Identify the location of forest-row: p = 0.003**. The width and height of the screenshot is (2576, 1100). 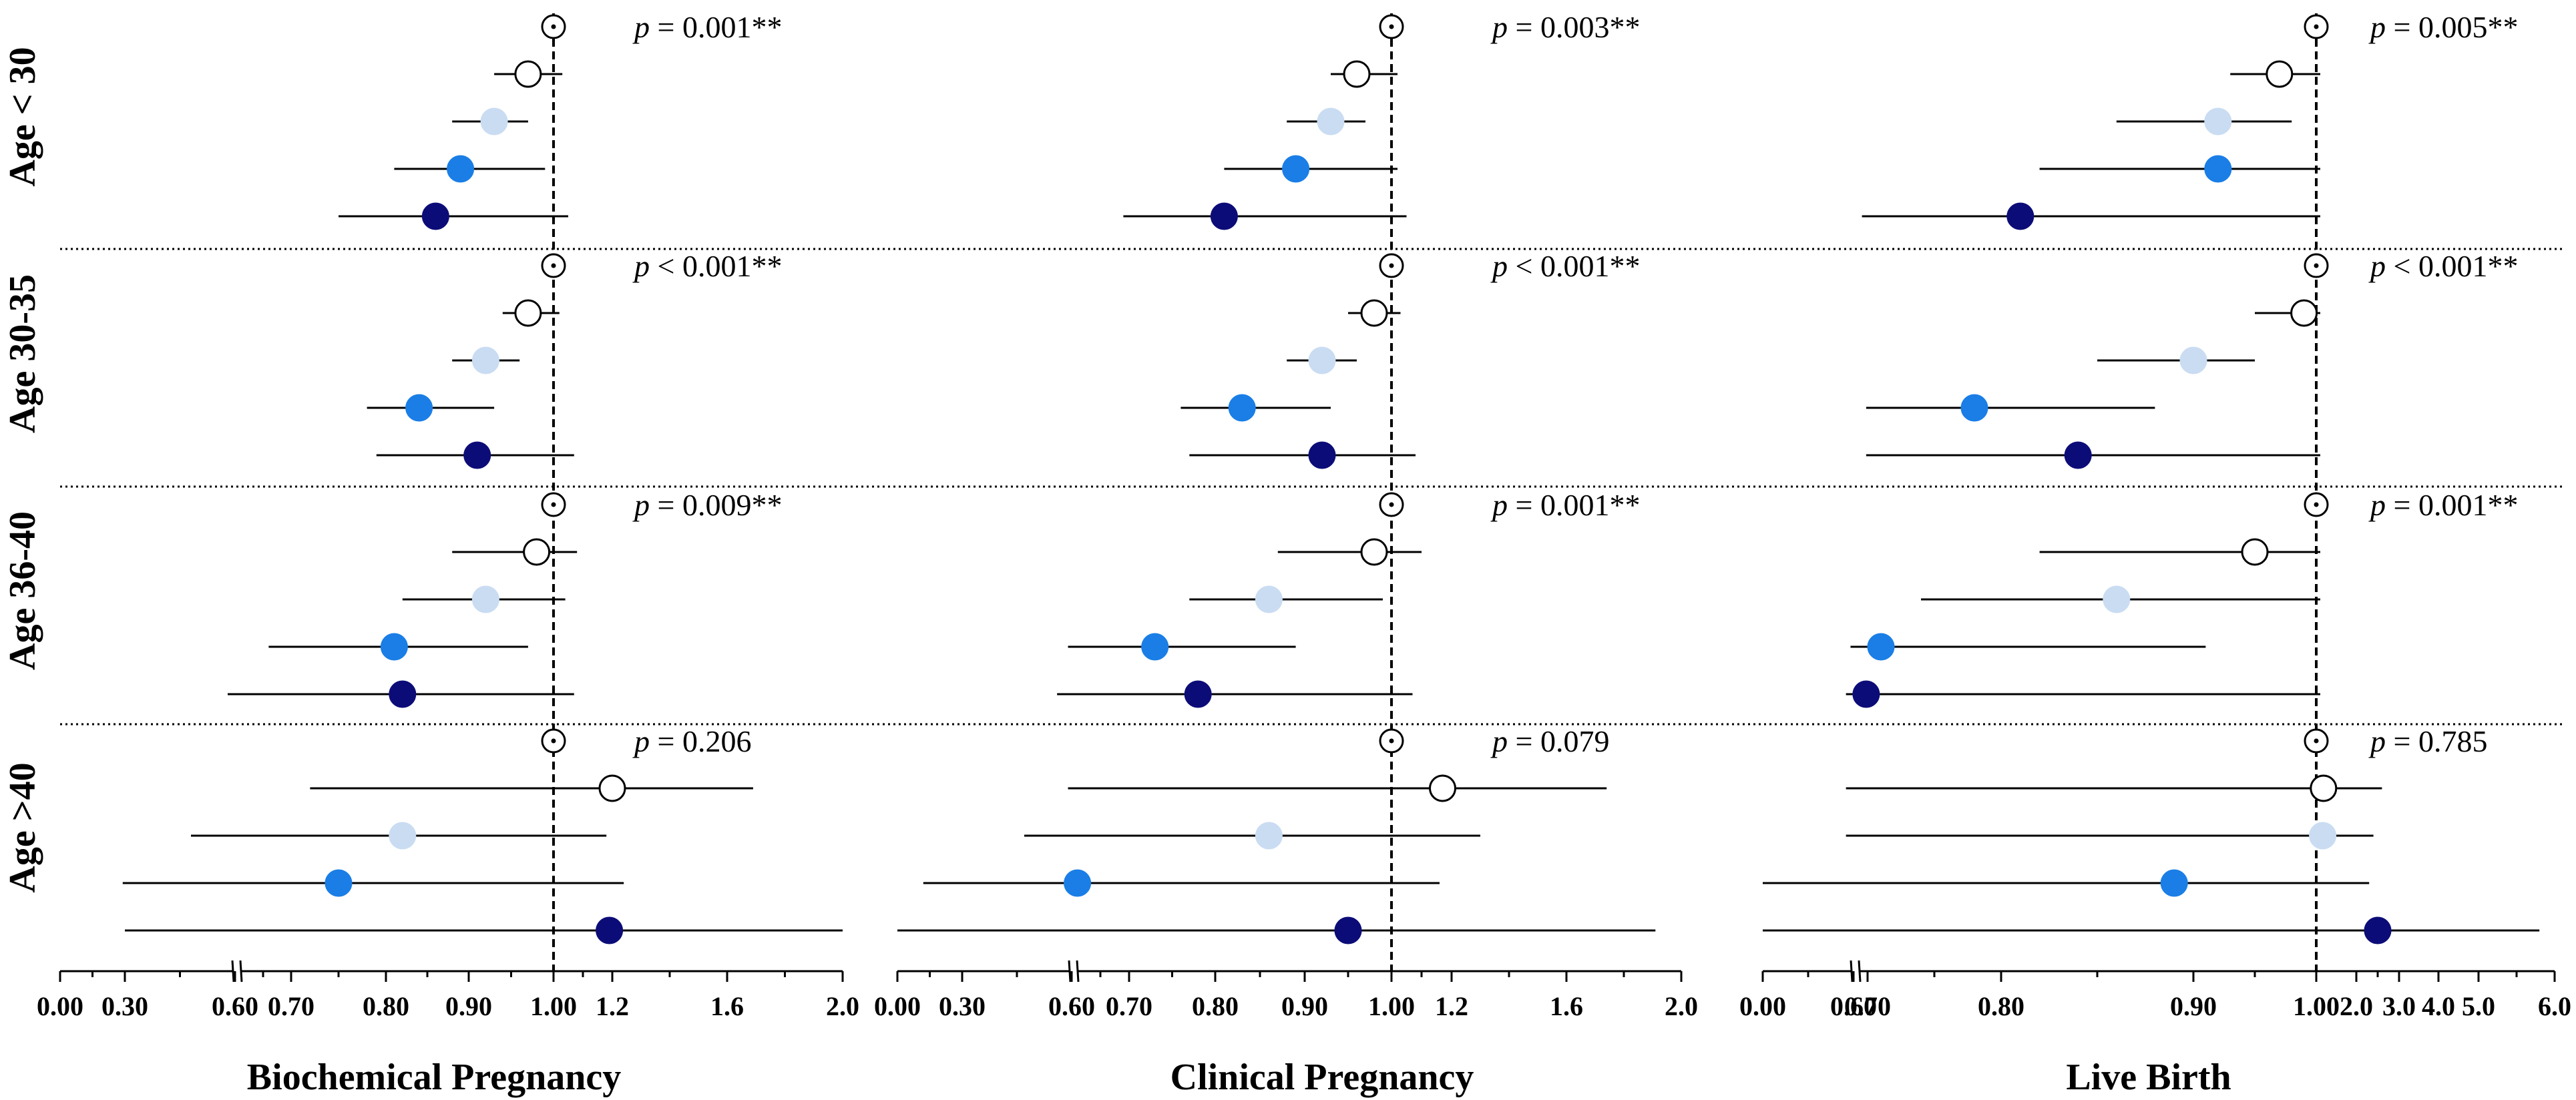
(1381, 120).